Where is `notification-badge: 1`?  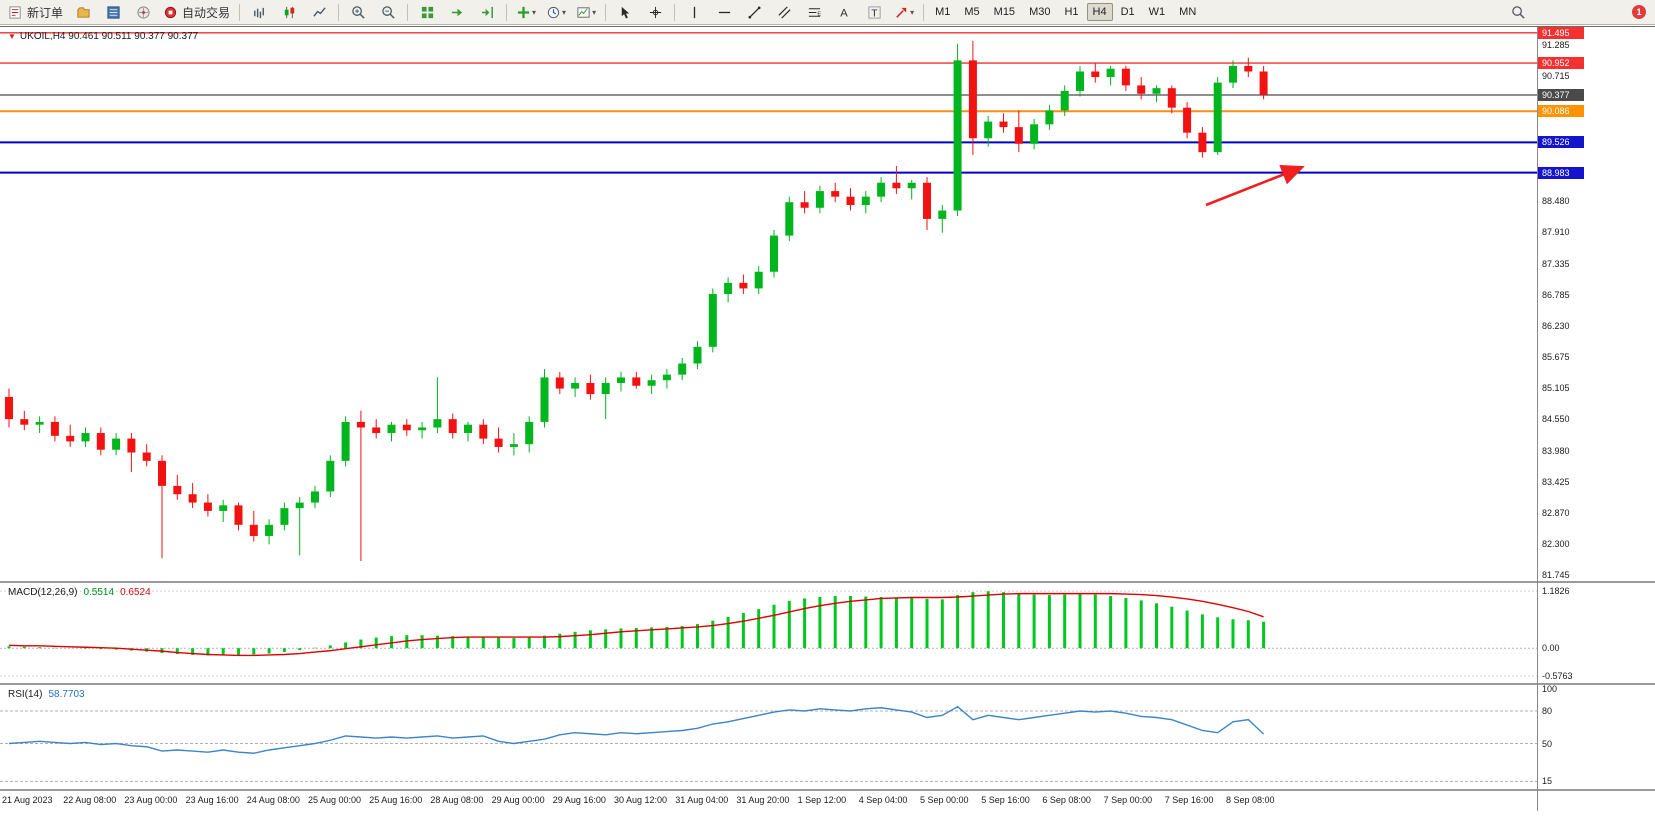
notification-badge: 1 is located at coordinates (1639, 12).